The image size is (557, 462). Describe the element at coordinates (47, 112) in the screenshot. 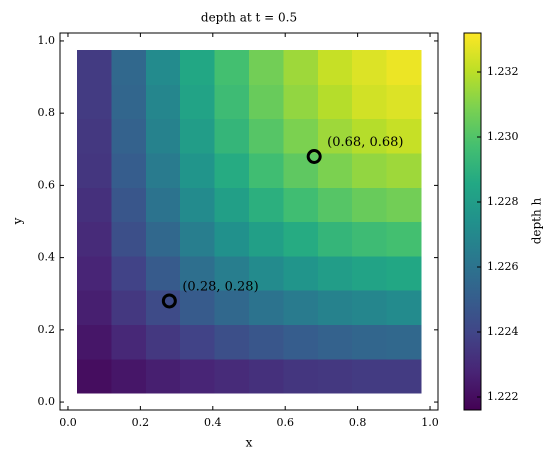

I see `y-tick-label: 0.8` at that location.